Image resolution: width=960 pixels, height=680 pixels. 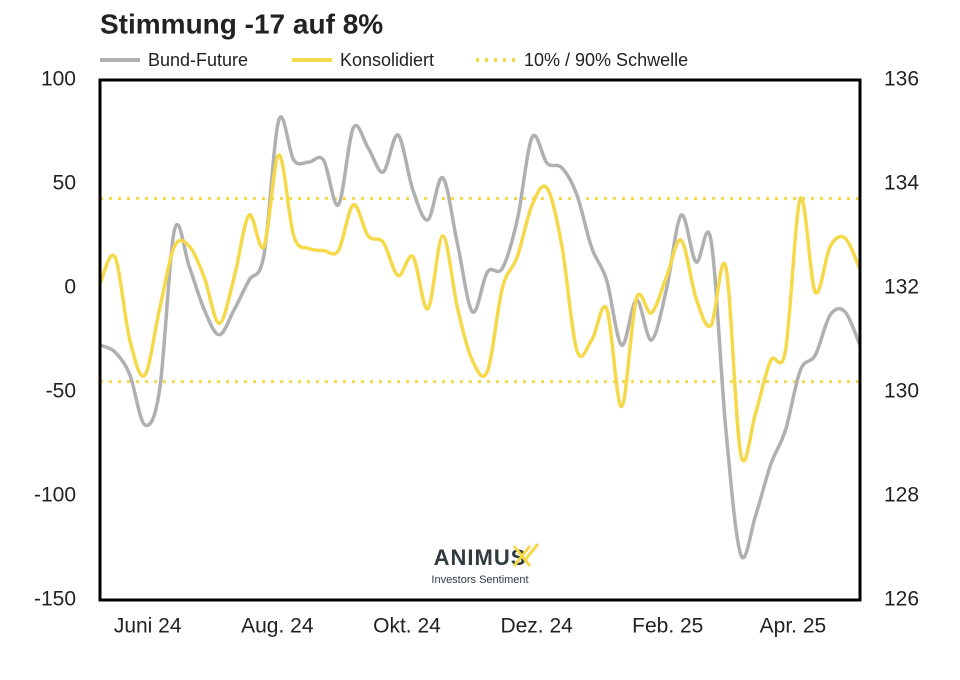 What do you see at coordinates (901, 391) in the screenshot?
I see `y2-tick-label: 130` at bounding box center [901, 391].